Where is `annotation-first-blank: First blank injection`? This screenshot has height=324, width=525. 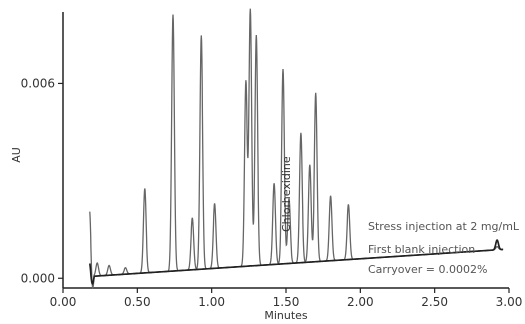
annotation-first-blank: First blank injection is located at coordinates (421, 249).